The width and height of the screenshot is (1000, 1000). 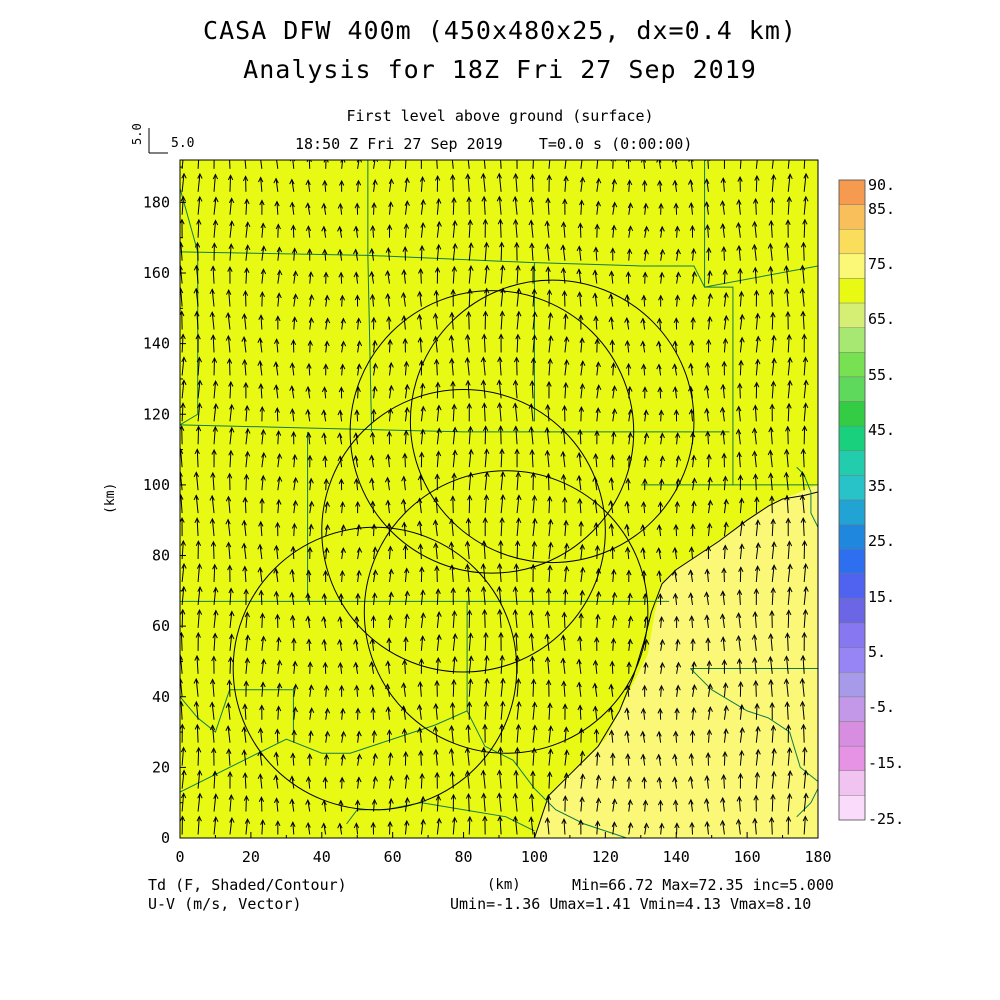 I want to click on x-axis-unit: (km), so click(x=504, y=885).